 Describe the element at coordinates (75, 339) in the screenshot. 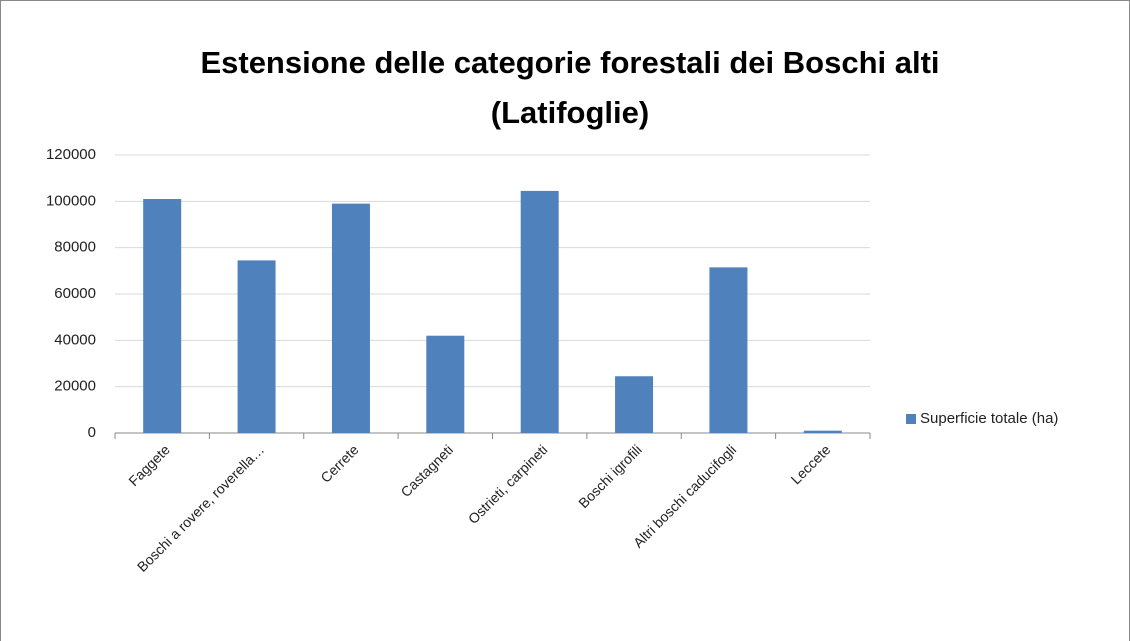

I see `y-tick-label: 40000` at that location.